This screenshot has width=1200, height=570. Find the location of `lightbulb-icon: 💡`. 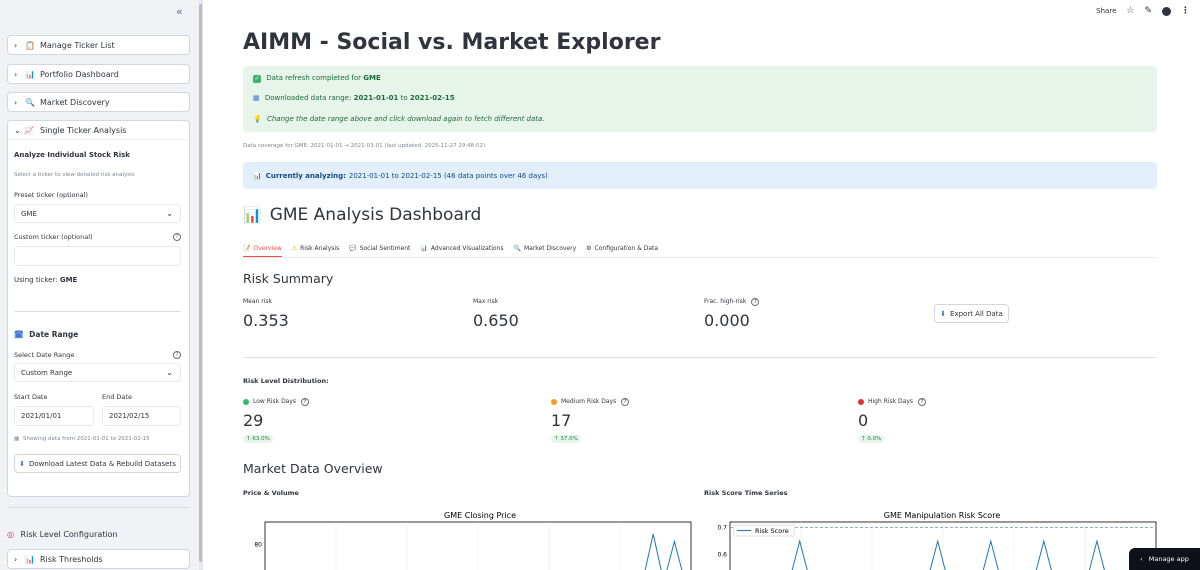

lightbulb-icon: 💡 is located at coordinates (257, 119).